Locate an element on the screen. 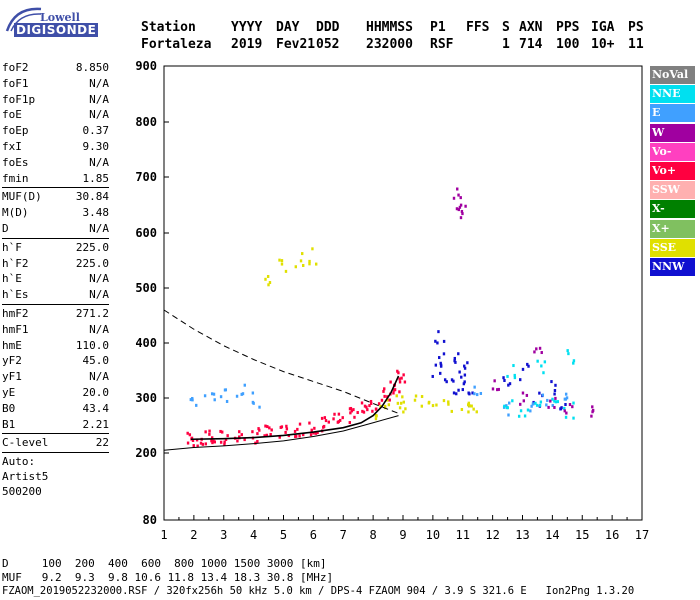 This screenshot has height=600, width=700. header-label: Station is located at coordinates (168, 27).